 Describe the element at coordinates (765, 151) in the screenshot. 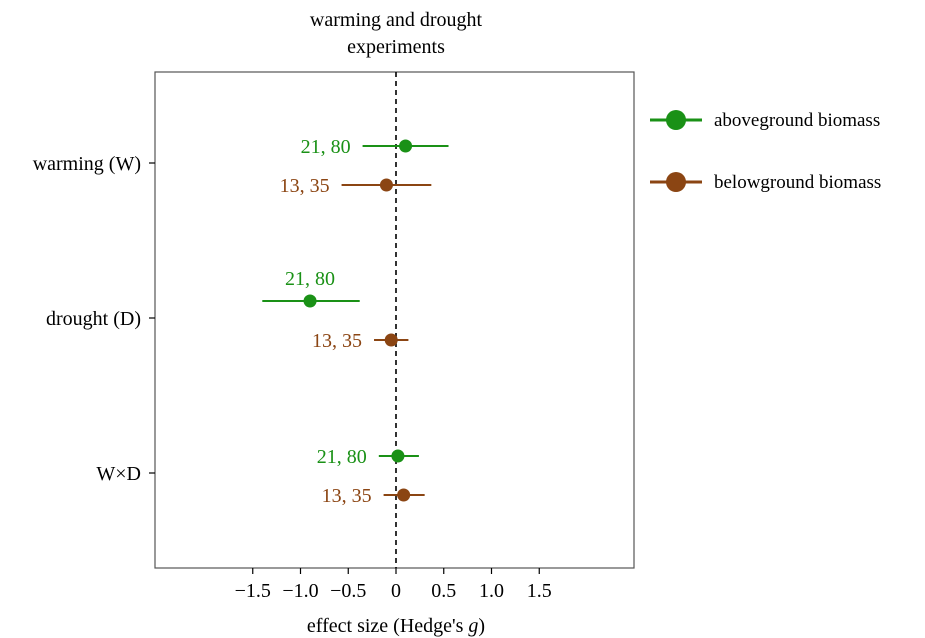

I see `legend: aboveground biomass belowground biomass` at that location.